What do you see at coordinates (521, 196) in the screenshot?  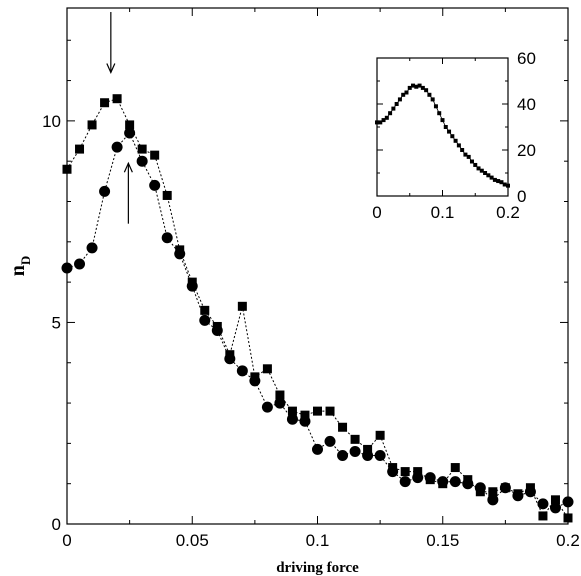 I see `inset-y-tick-label: 0` at bounding box center [521, 196].